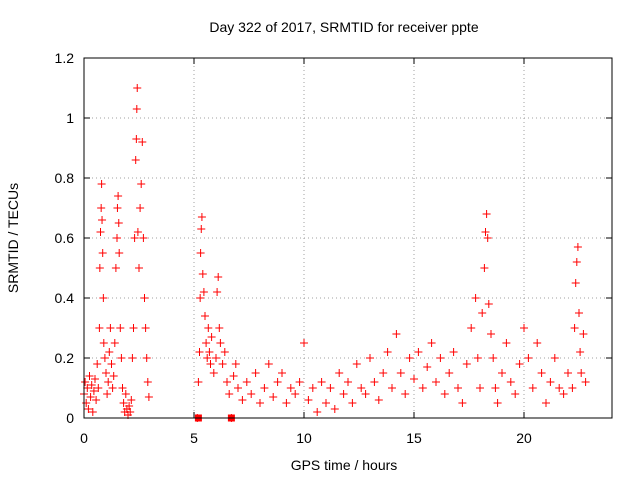 The height and width of the screenshot is (480, 640). What do you see at coordinates (70, 418) in the screenshot?
I see `y-tick-label: 0` at bounding box center [70, 418].